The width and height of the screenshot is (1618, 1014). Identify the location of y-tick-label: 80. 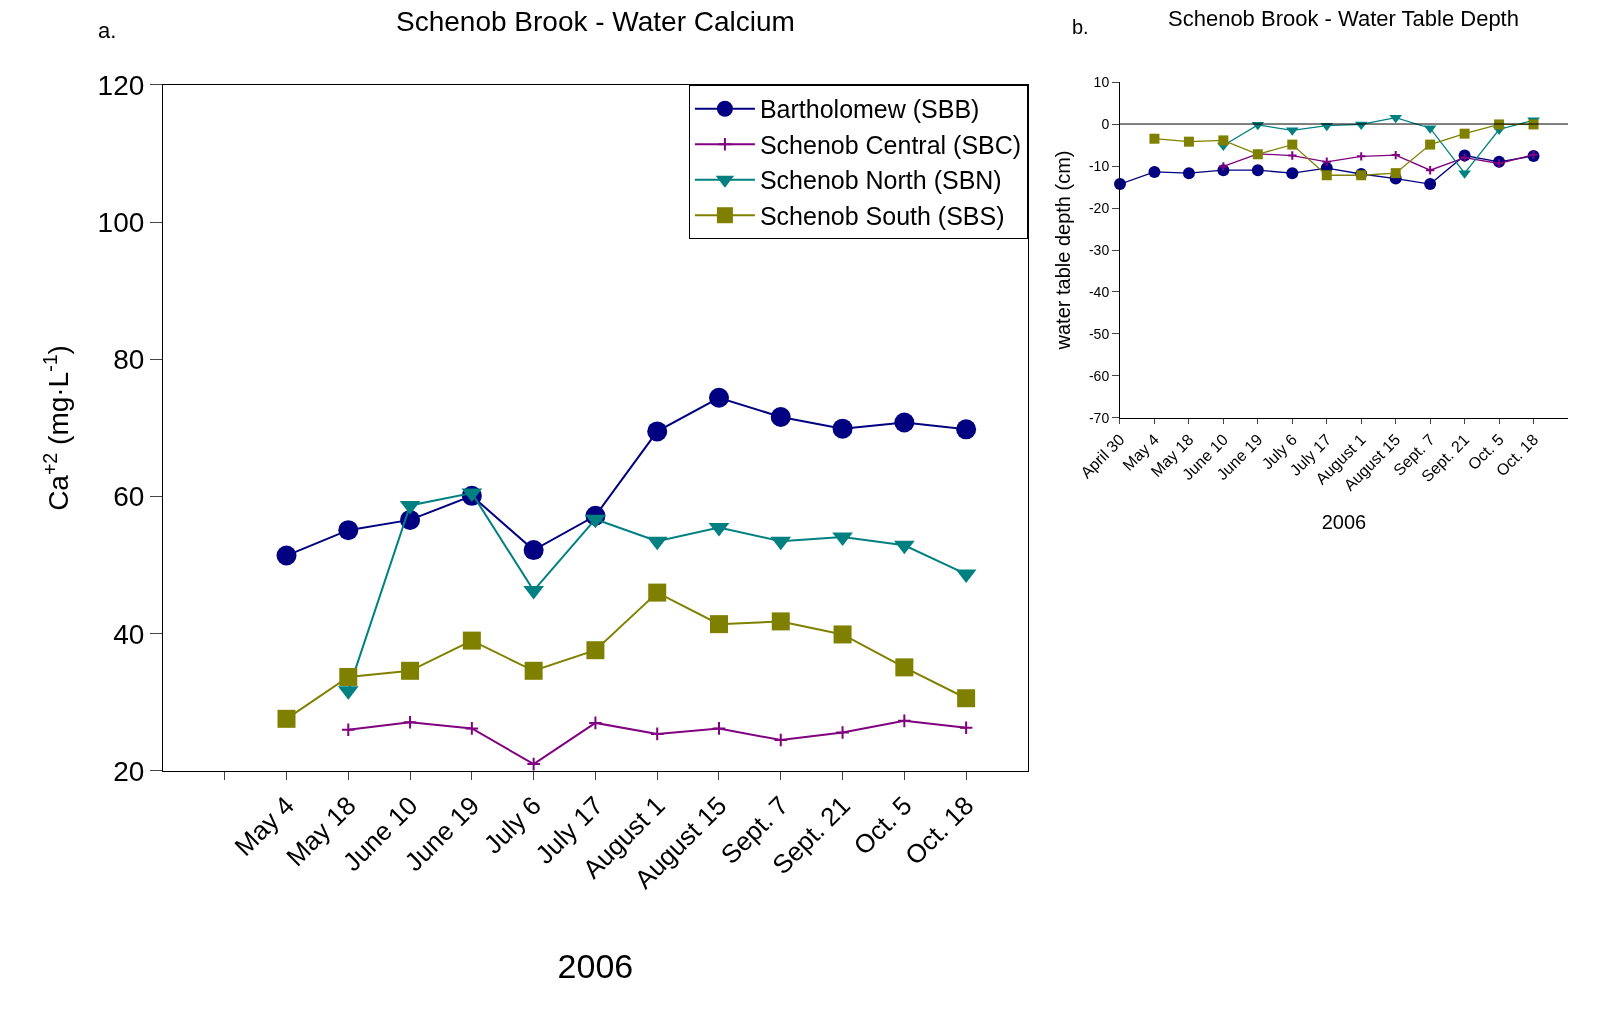
(129, 360).